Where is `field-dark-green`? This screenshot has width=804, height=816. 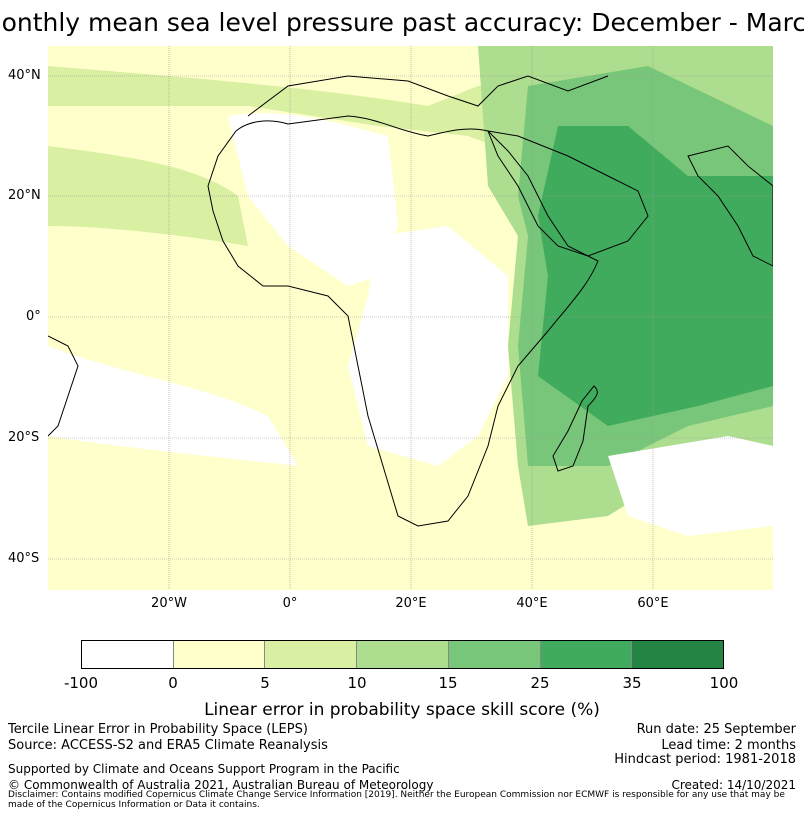 field-dark-green is located at coordinates (655, 276).